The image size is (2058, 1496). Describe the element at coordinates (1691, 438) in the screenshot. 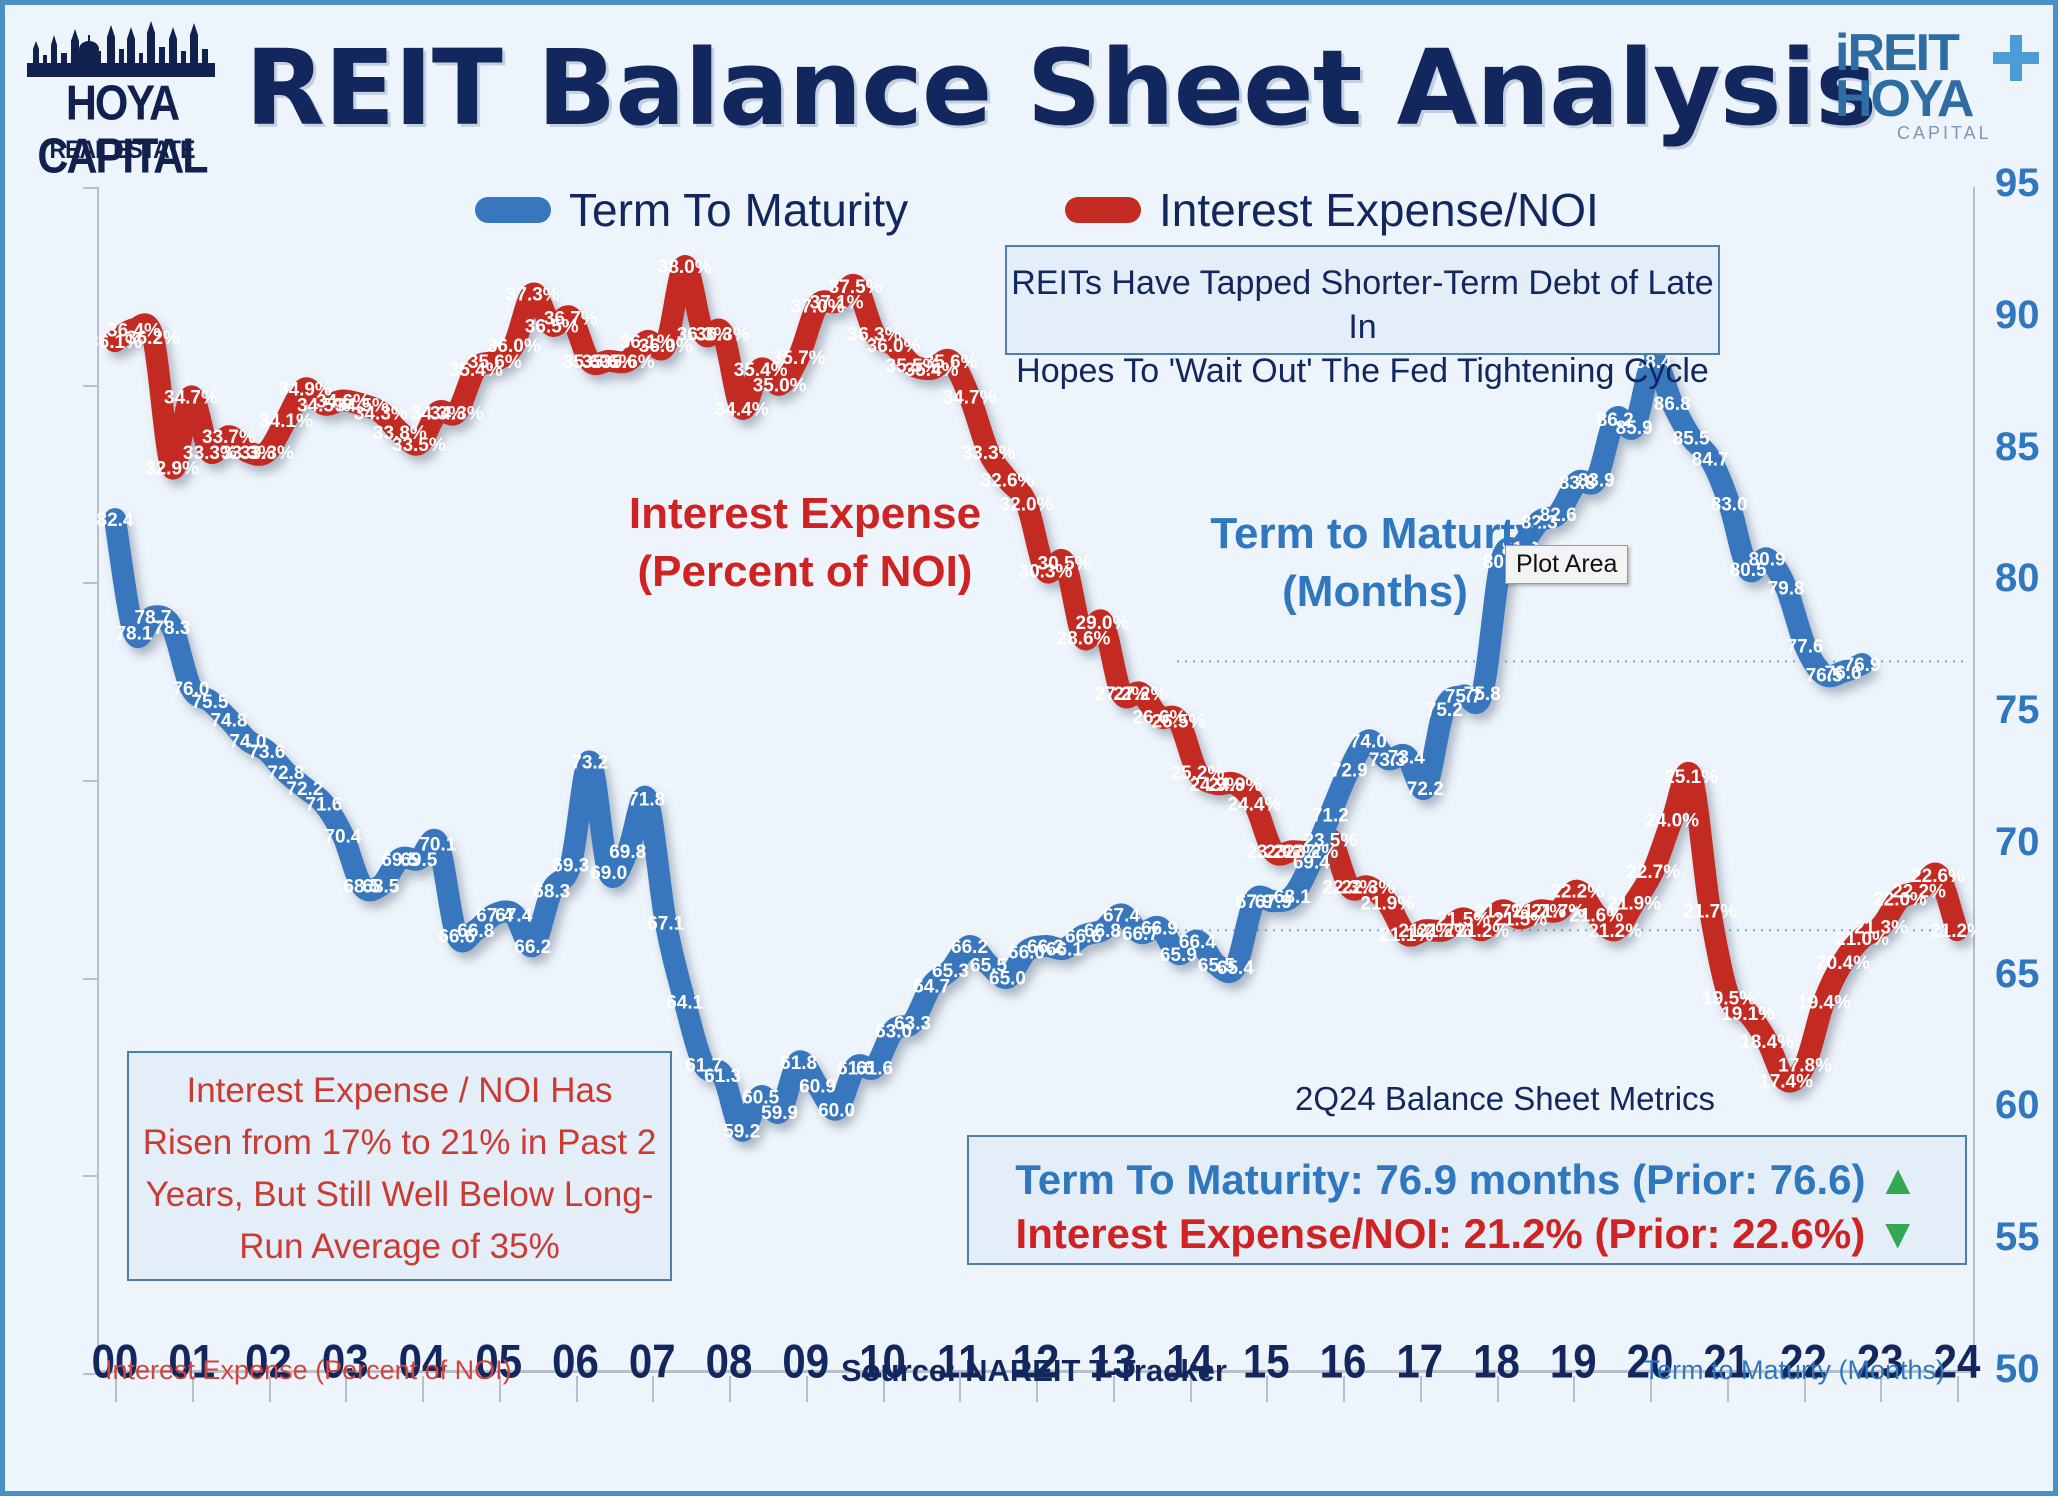

I see `svg-text: 85.5` at that location.